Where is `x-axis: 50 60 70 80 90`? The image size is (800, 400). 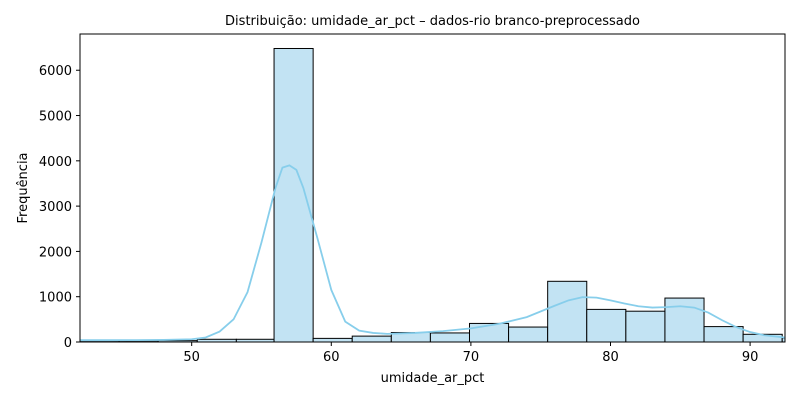 x-axis: 50 60 70 80 90 is located at coordinates (470, 353).